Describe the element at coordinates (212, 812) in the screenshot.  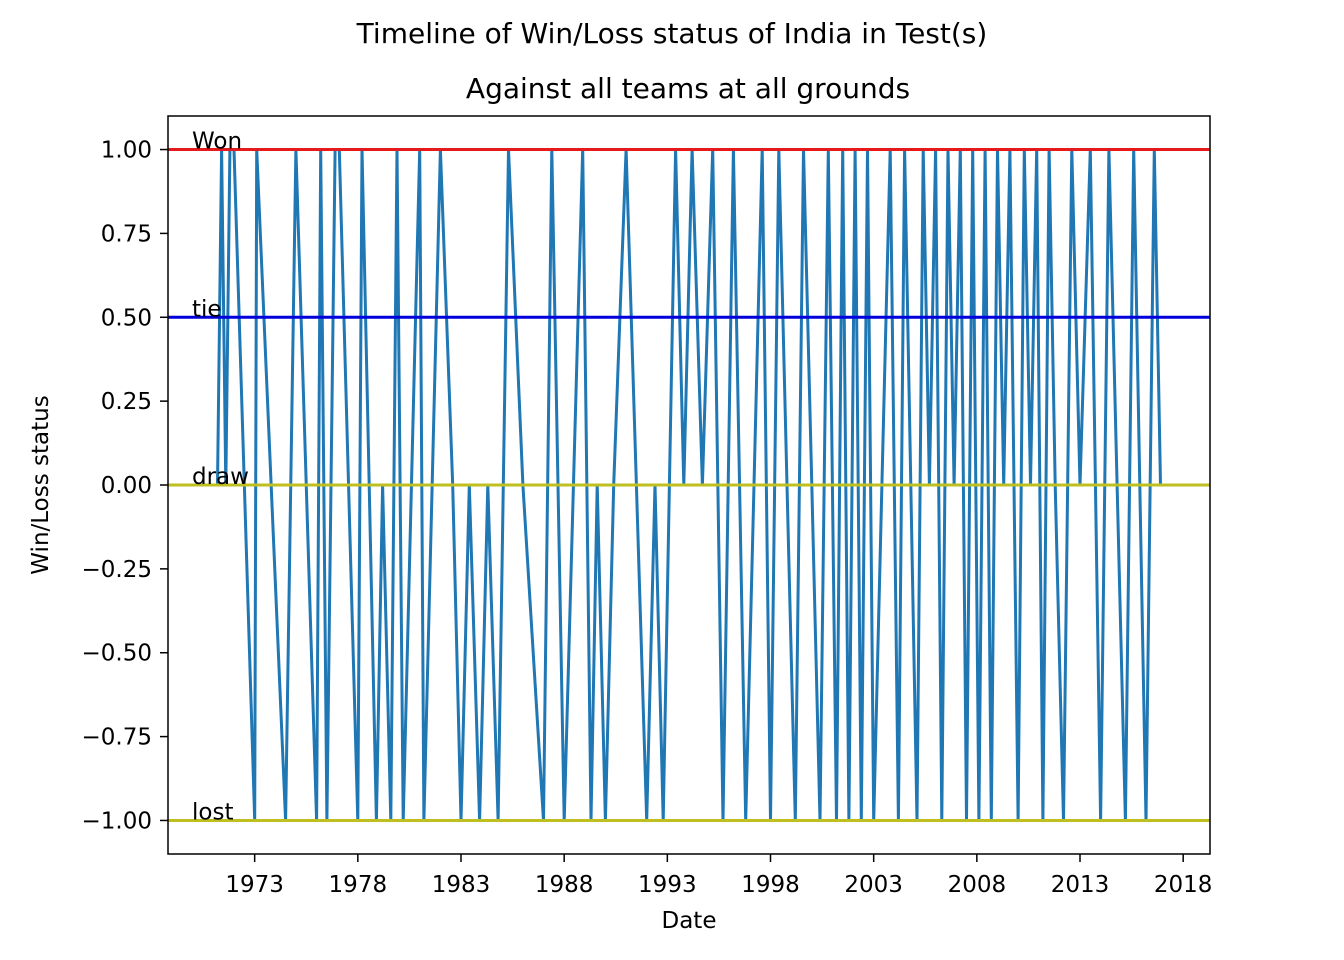
I see `reference-label-lost: lost` at that location.